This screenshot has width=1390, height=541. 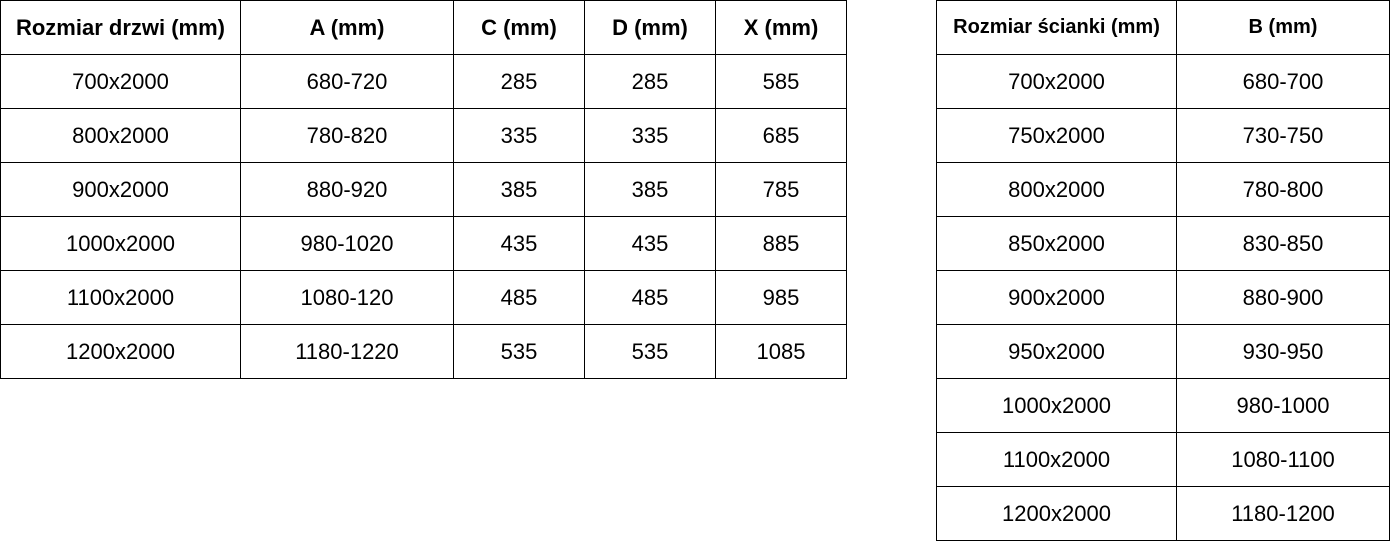 I want to click on table-cell: 780-800, so click(x=1283, y=189).